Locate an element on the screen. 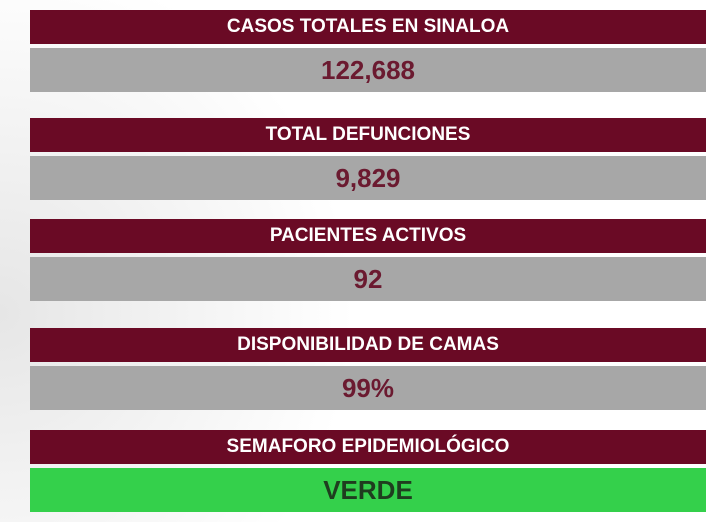  panel-label: DISPONIBILIDAD DE CAMAS is located at coordinates (368, 345).